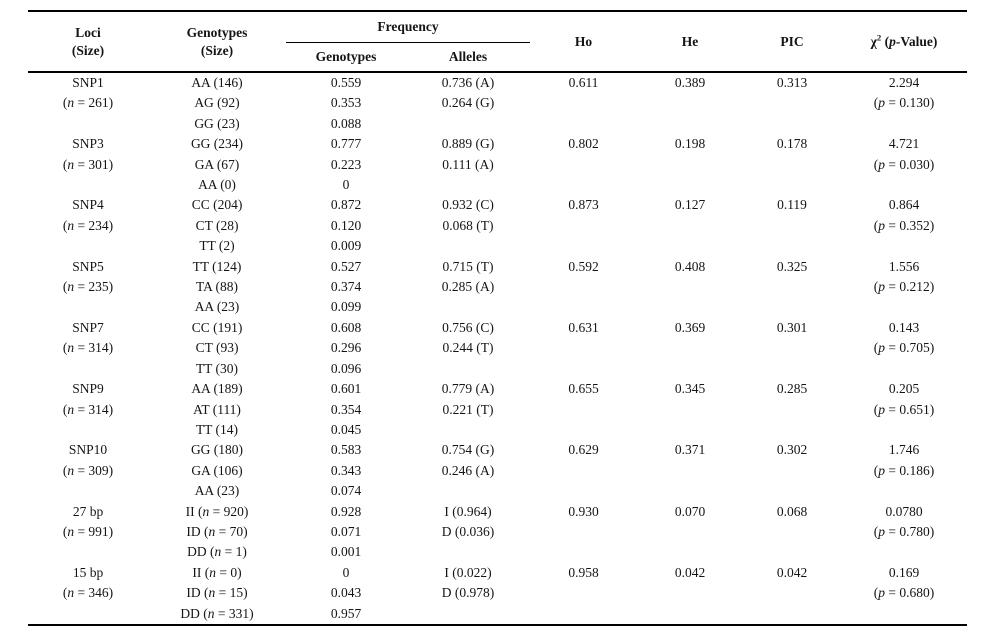 The image size is (995, 638). I want to click on locus-name-cell: SNP1, so click(88, 82).